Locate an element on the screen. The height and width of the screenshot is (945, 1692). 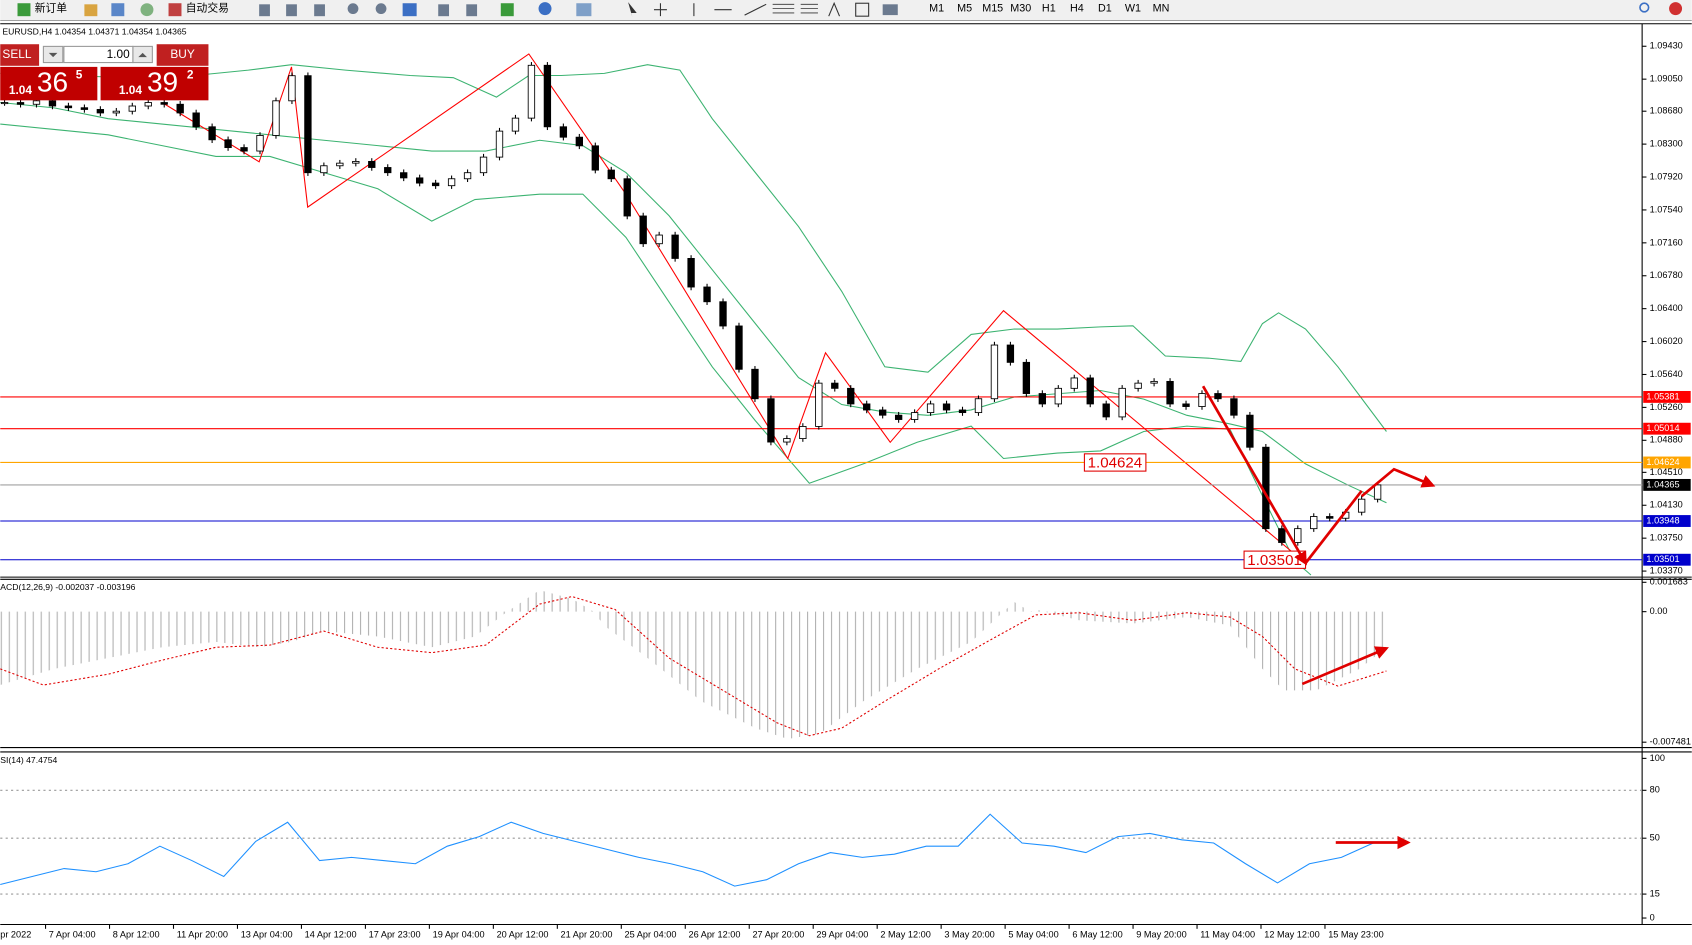
y-tick-label: 50 is located at coordinates (1655, 838).